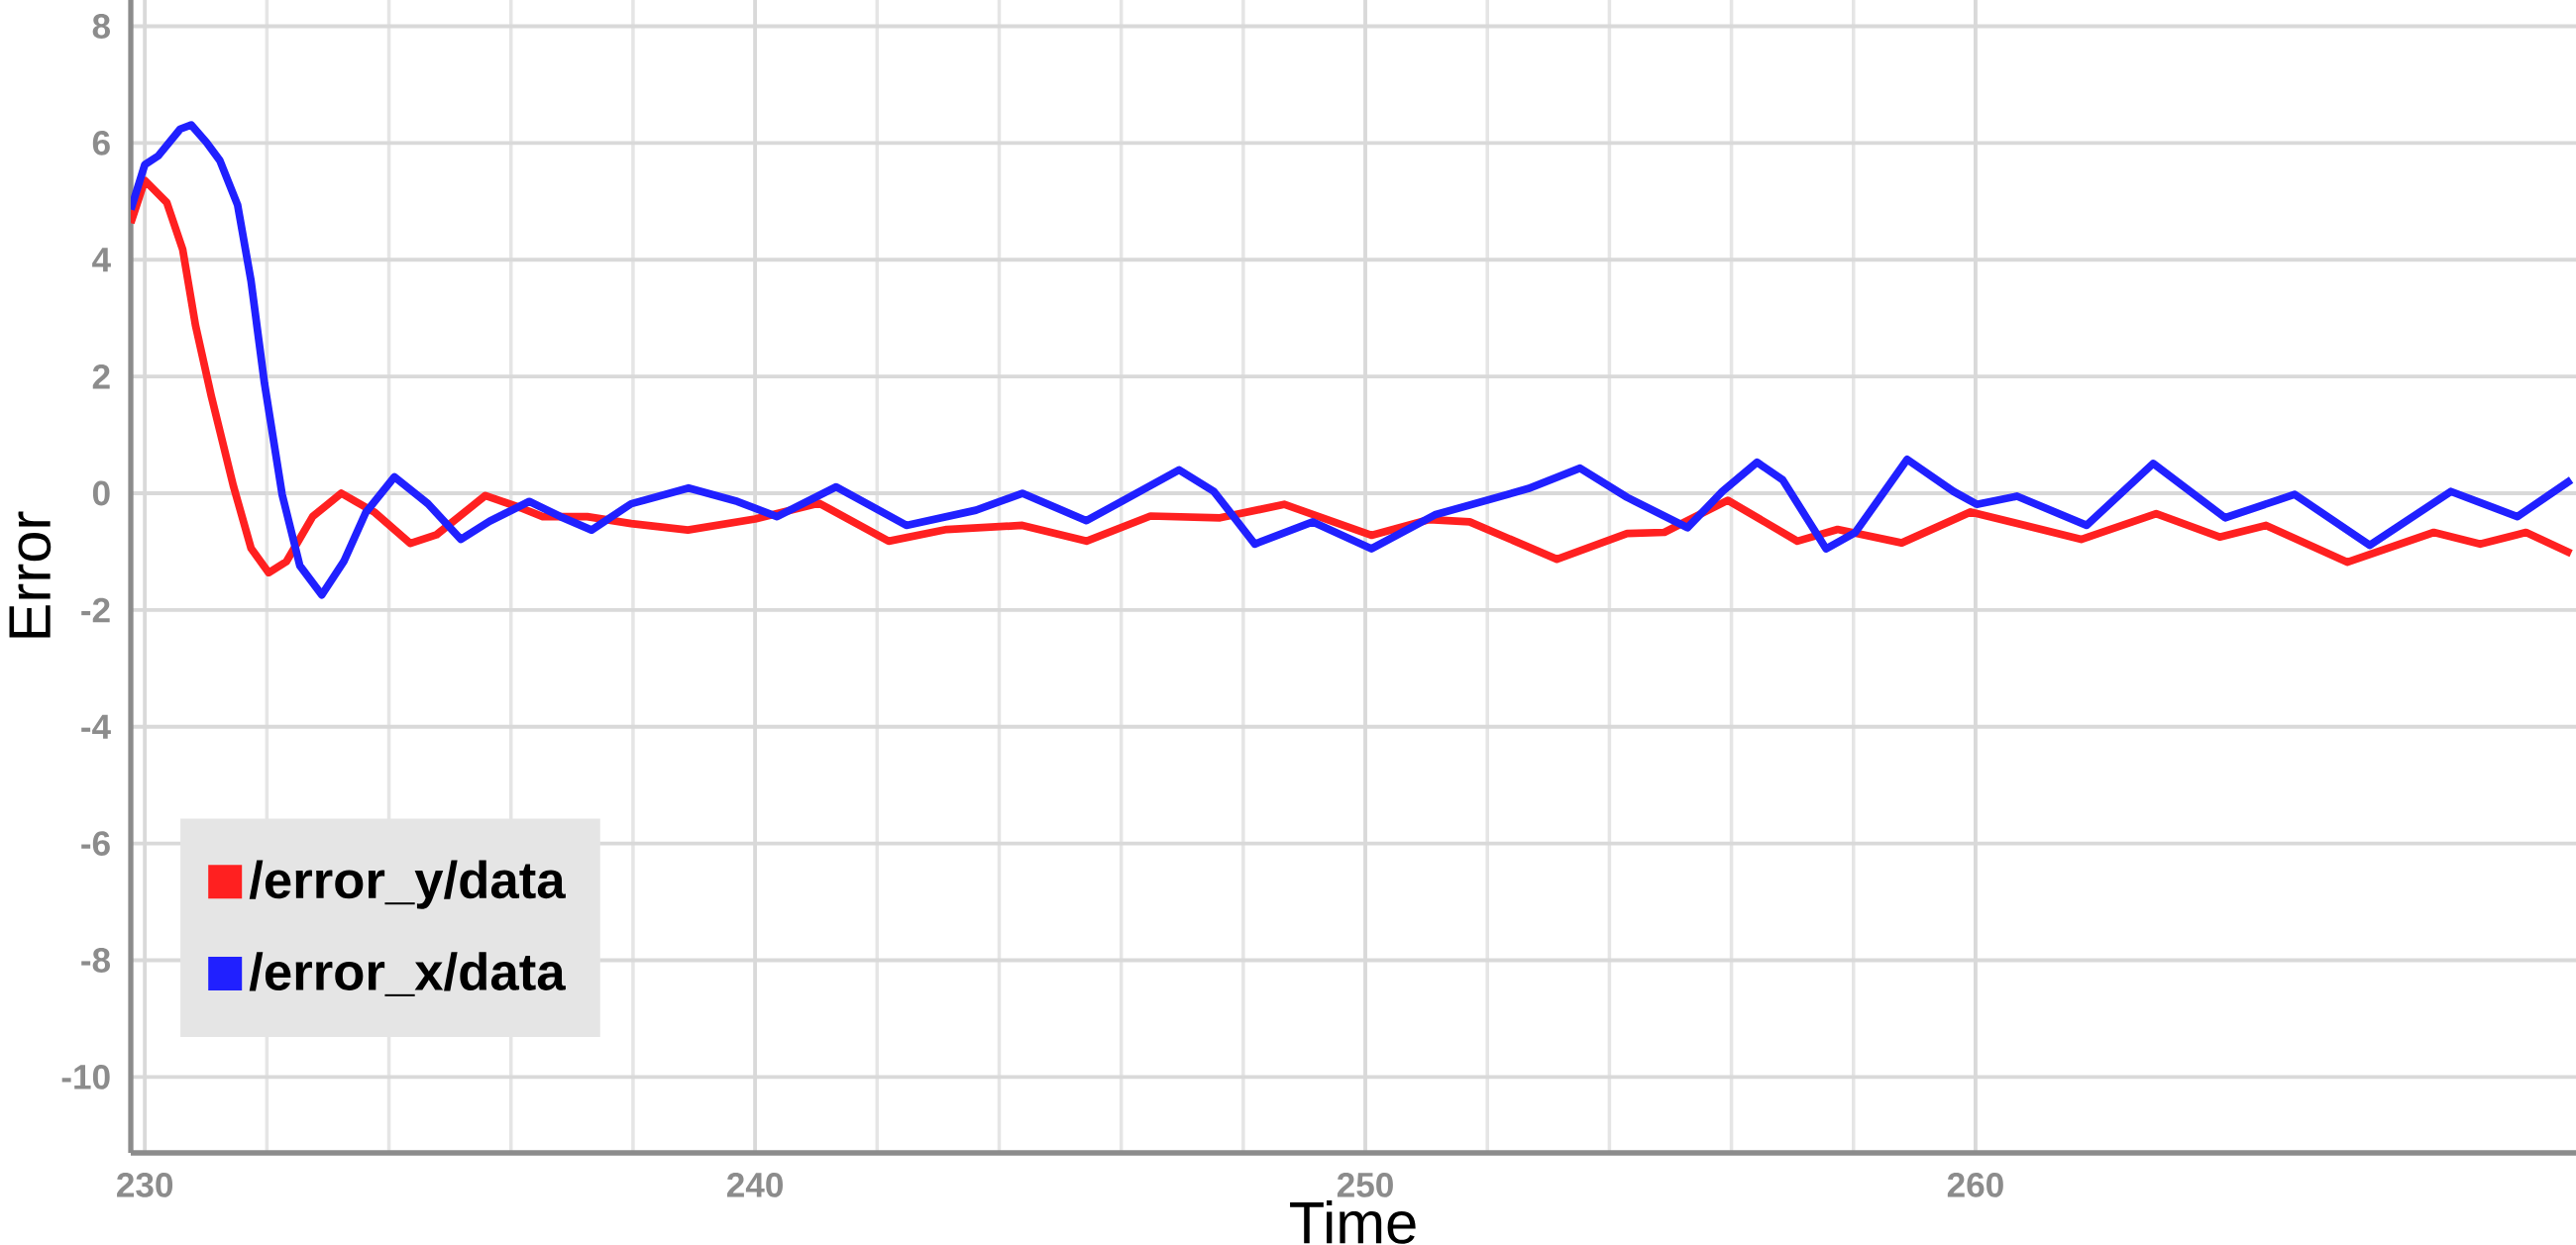 The height and width of the screenshot is (1245, 2576). Describe the element at coordinates (95, 844) in the screenshot. I see `y-tick-label: -6` at that location.